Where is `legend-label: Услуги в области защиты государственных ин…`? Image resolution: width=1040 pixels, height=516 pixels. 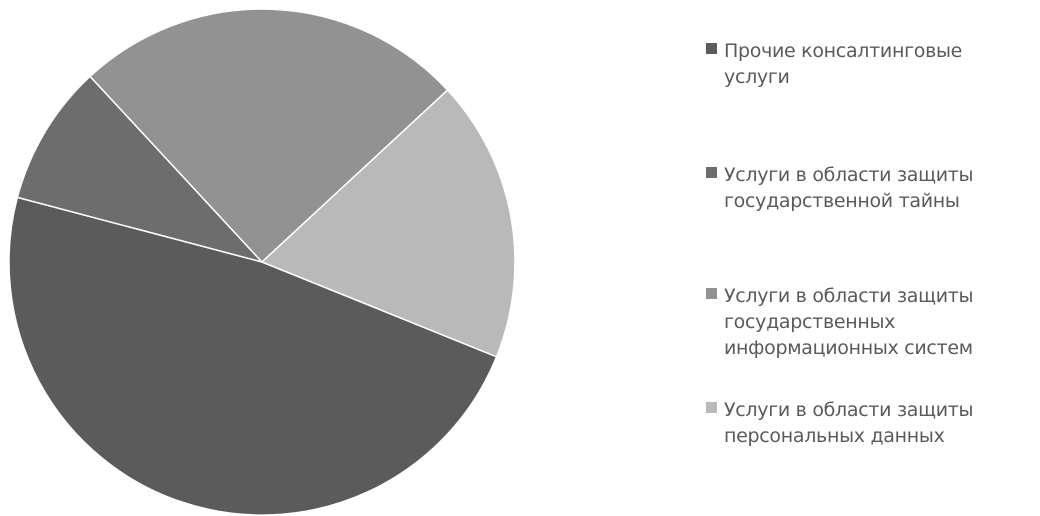
legend-label: Услуги в области защиты государственных ин… is located at coordinates (880, 322).